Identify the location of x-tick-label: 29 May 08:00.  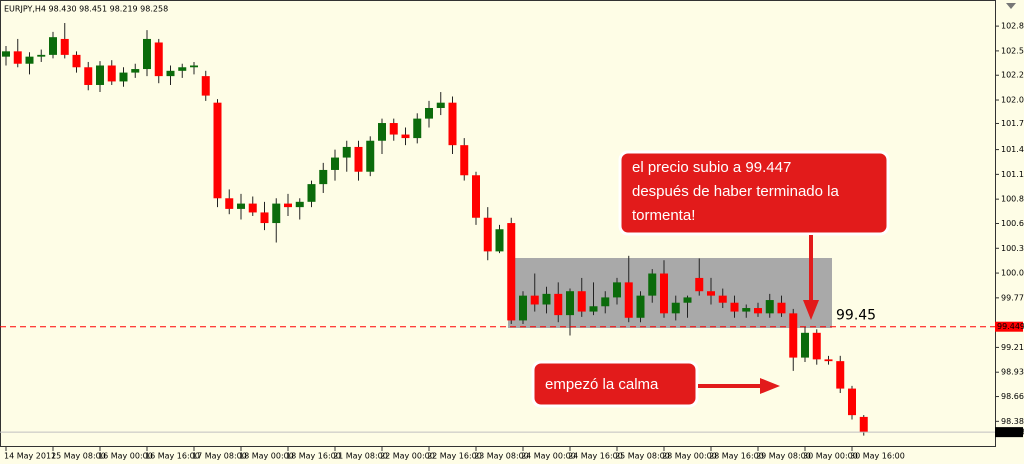
(783, 456).